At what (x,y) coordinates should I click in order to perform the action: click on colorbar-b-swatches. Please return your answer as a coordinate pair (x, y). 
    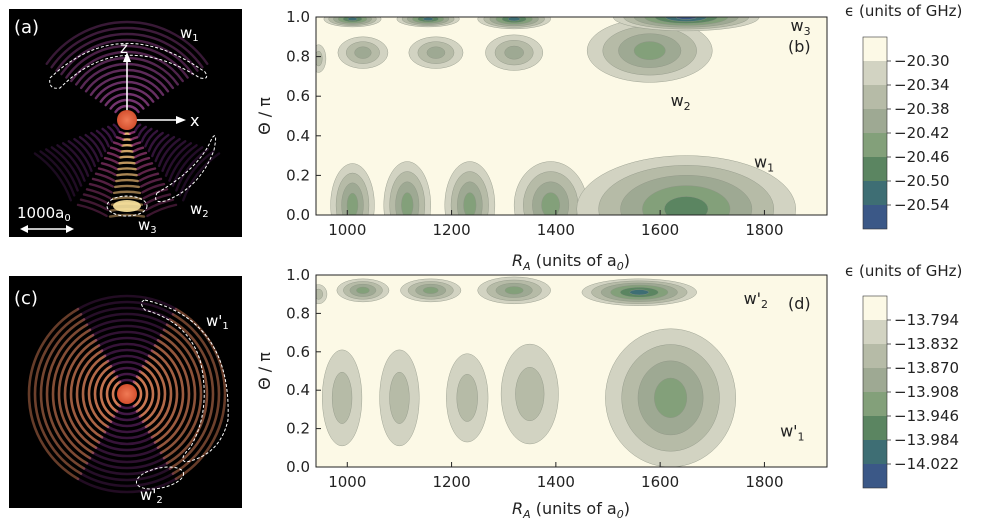
    Looking at the image, I should click on (875, 133).